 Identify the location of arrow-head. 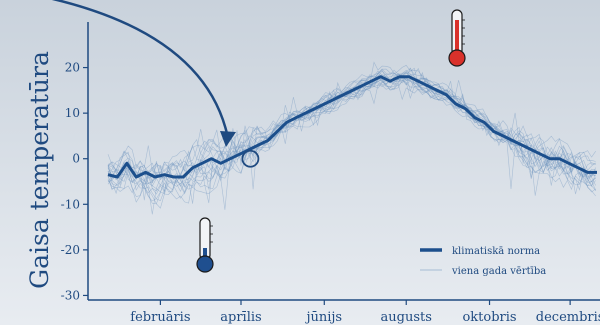
(228, 139).